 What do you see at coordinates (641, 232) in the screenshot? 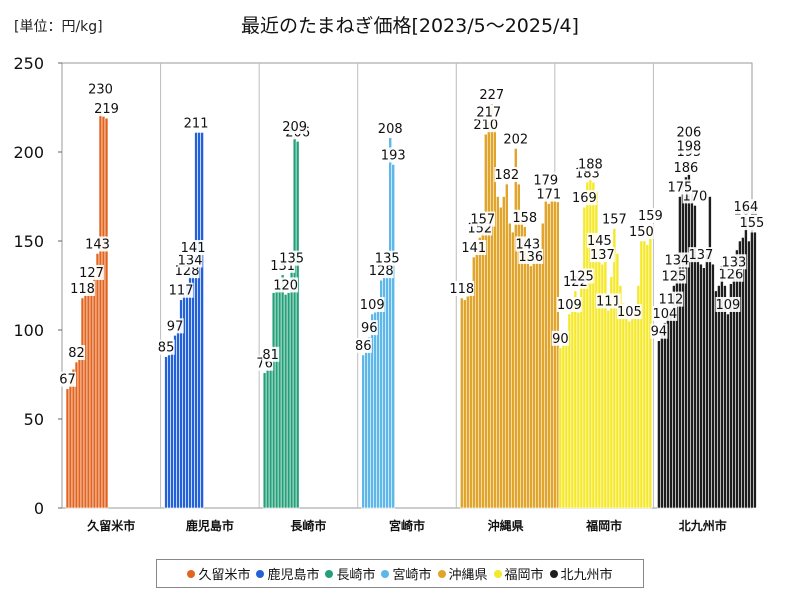
I see `data-label: 150` at bounding box center [641, 232].